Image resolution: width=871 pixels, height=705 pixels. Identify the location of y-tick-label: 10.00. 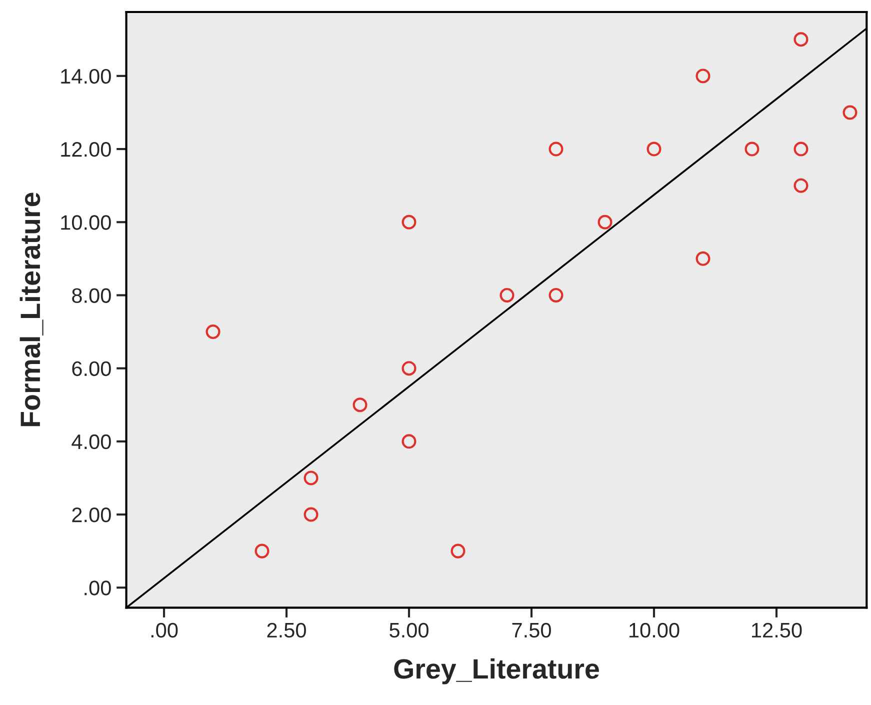
(86, 222).